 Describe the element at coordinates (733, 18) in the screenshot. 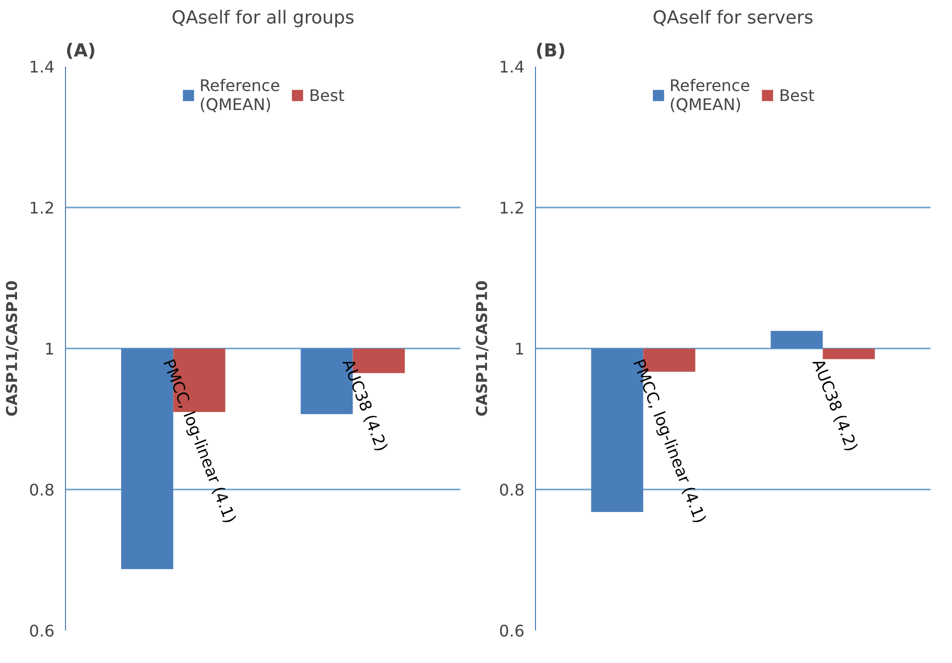

I see `chart-title: QAself for servers` at that location.